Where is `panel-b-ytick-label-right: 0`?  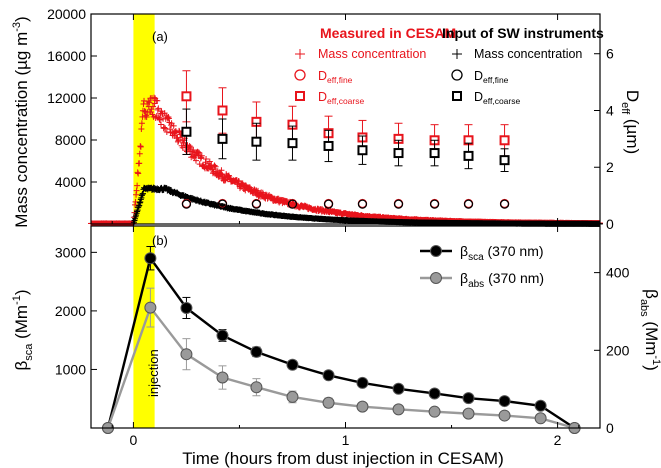
panel-b-ytick-label-right: 0 is located at coordinates (610, 428).